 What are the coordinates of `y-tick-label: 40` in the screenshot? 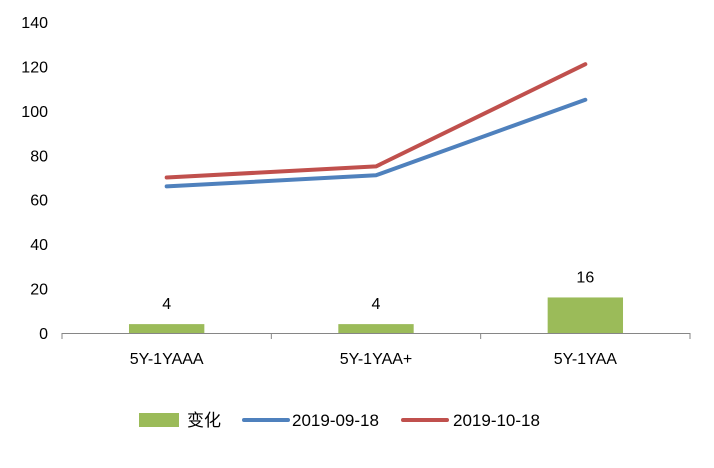 It's located at (39, 245).